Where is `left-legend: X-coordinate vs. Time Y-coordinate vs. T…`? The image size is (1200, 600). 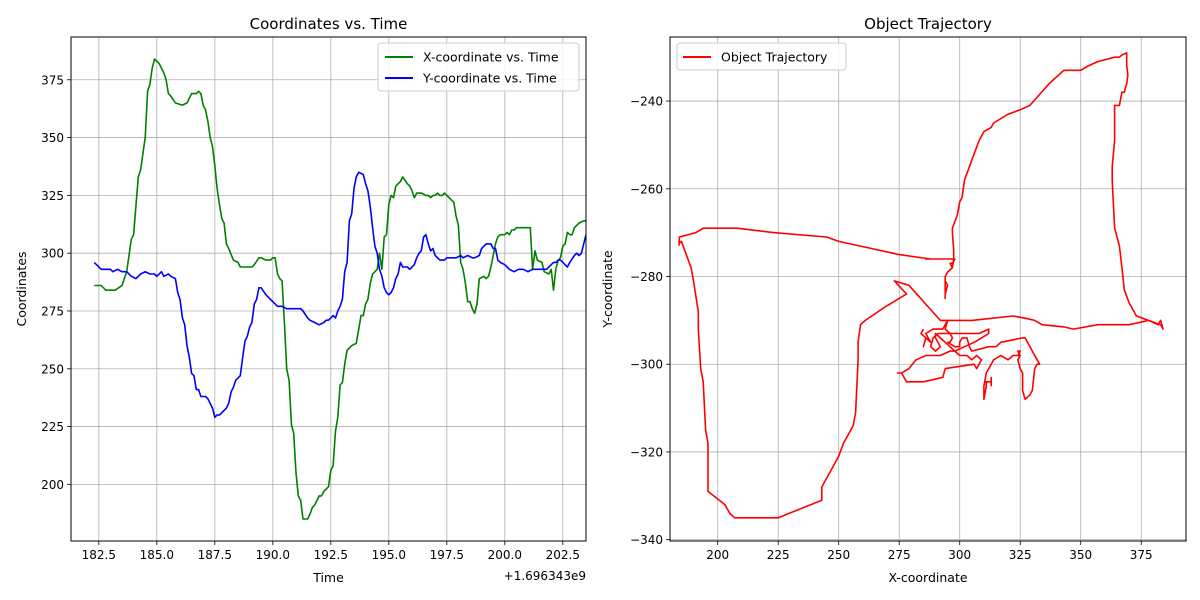
left-legend: X-coordinate vs. Time Y-coordinate vs. T… is located at coordinates (478, 67).